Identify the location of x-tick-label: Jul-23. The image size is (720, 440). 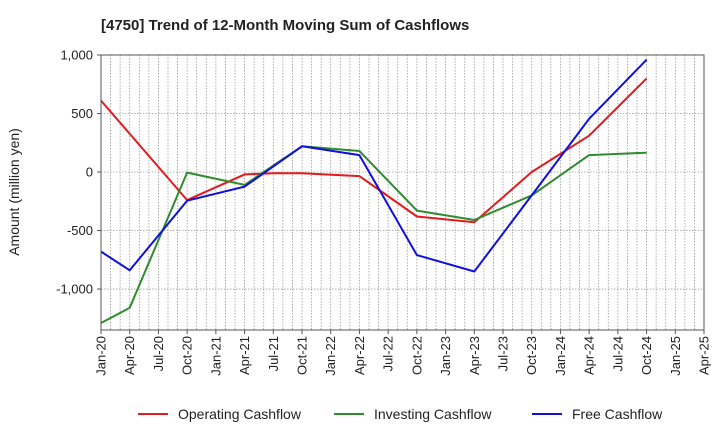
(503, 353).